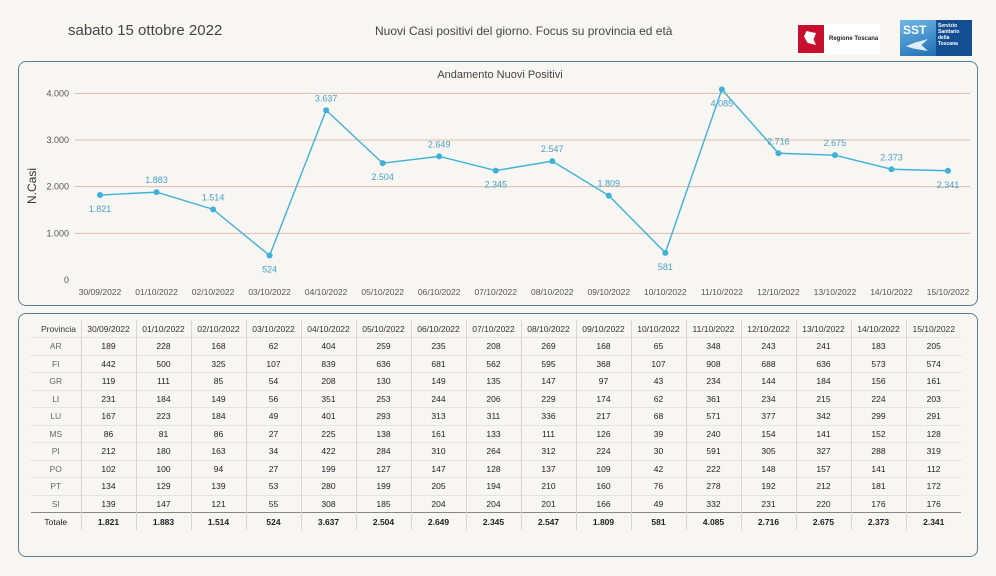 The width and height of the screenshot is (996, 576). What do you see at coordinates (32, 186) in the screenshot?
I see `y-axis-label: N.Casi` at bounding box center [32, 186].